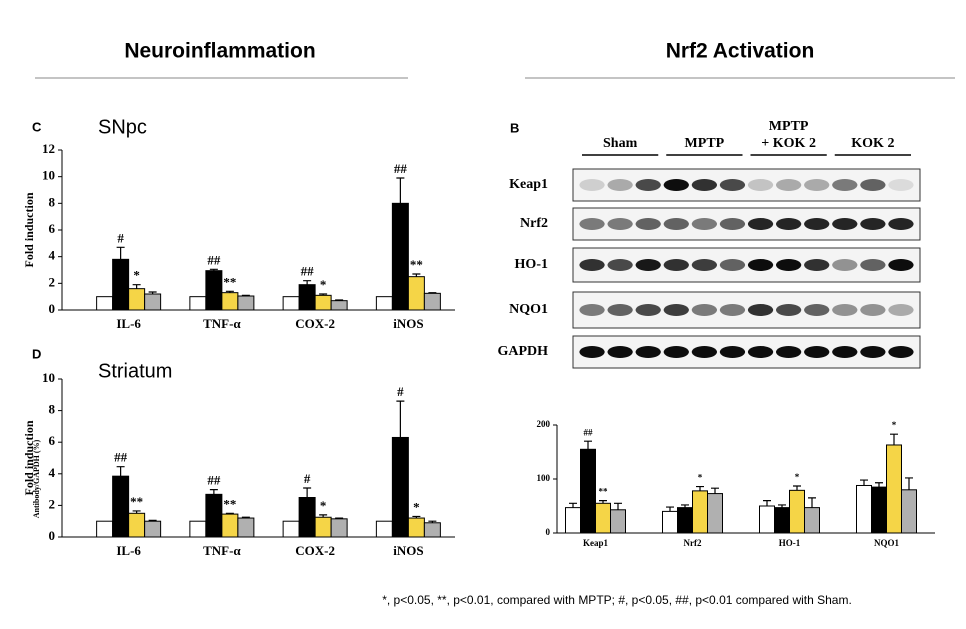  What do you see at coordinates (36, 353) in the screenshot?
I see `panel-label: D` at bounding box center [36, 353].